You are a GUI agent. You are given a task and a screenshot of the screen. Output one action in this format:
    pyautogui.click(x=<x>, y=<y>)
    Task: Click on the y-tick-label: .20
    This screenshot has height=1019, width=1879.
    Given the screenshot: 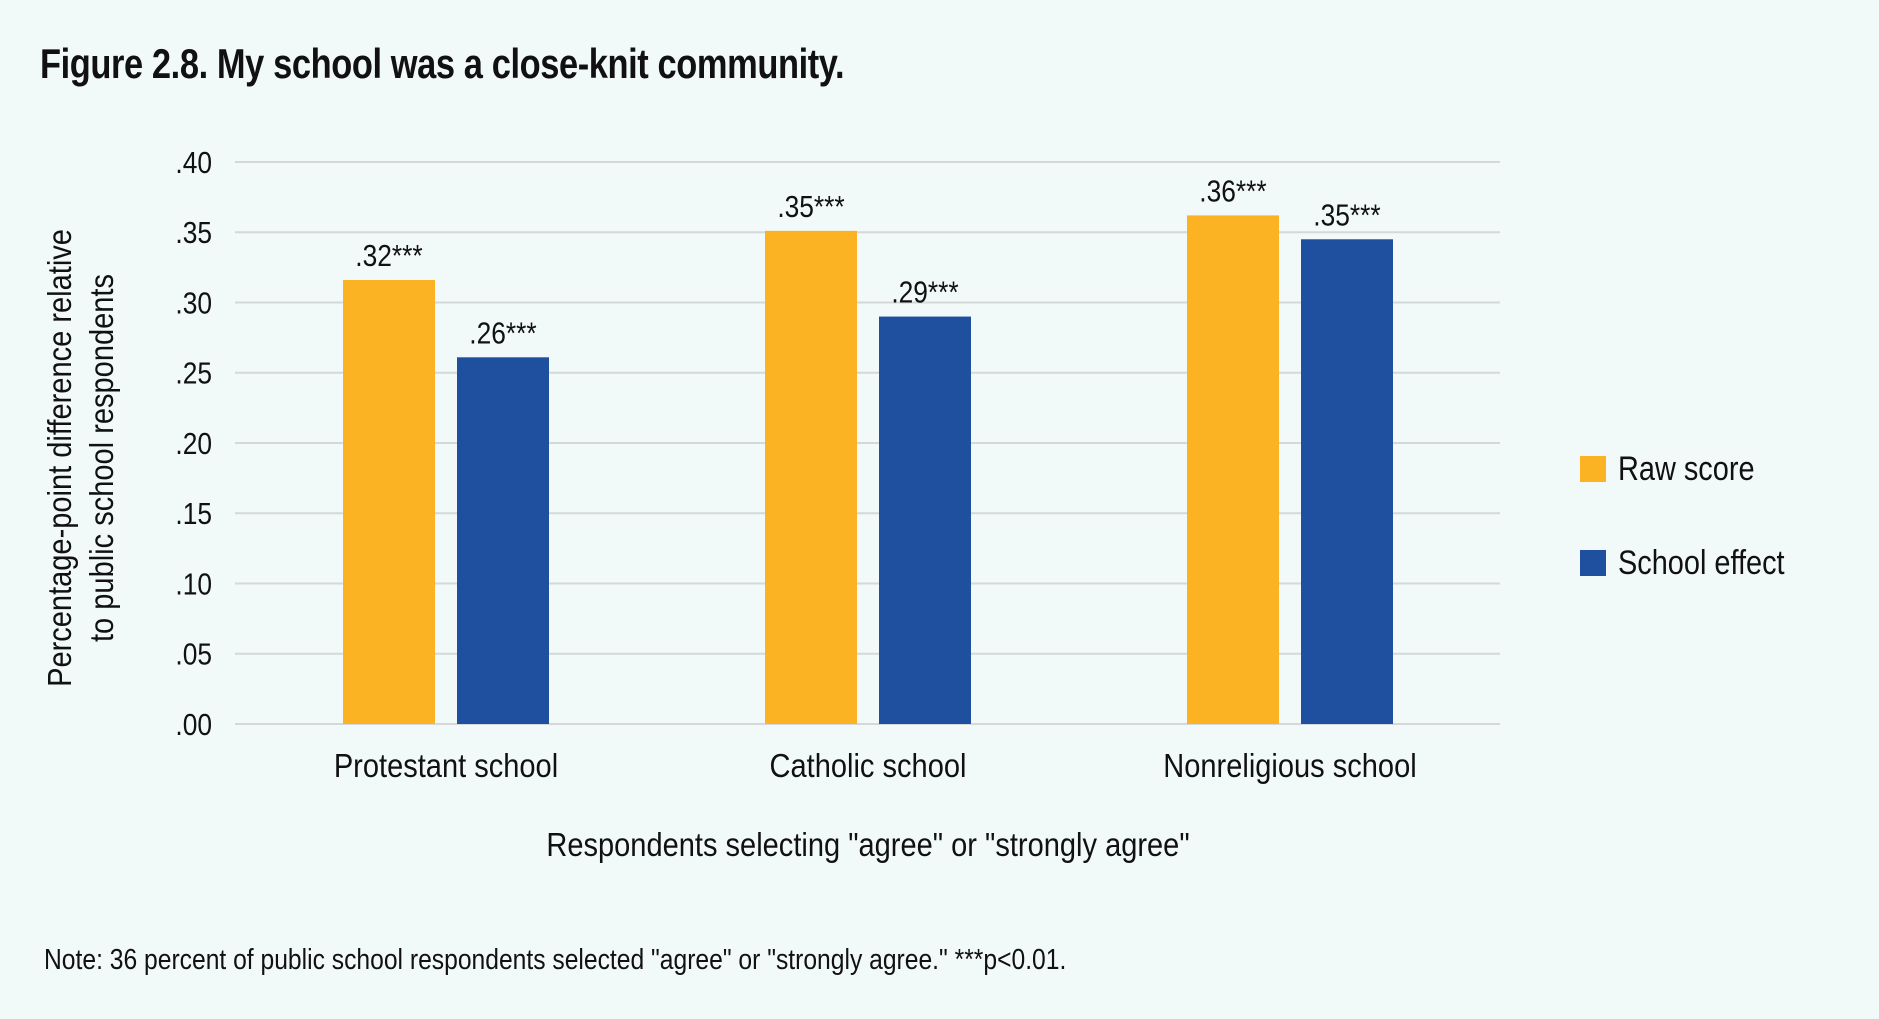 What is the action you would take?
    pyautogui.click(x=193, y=444)
    